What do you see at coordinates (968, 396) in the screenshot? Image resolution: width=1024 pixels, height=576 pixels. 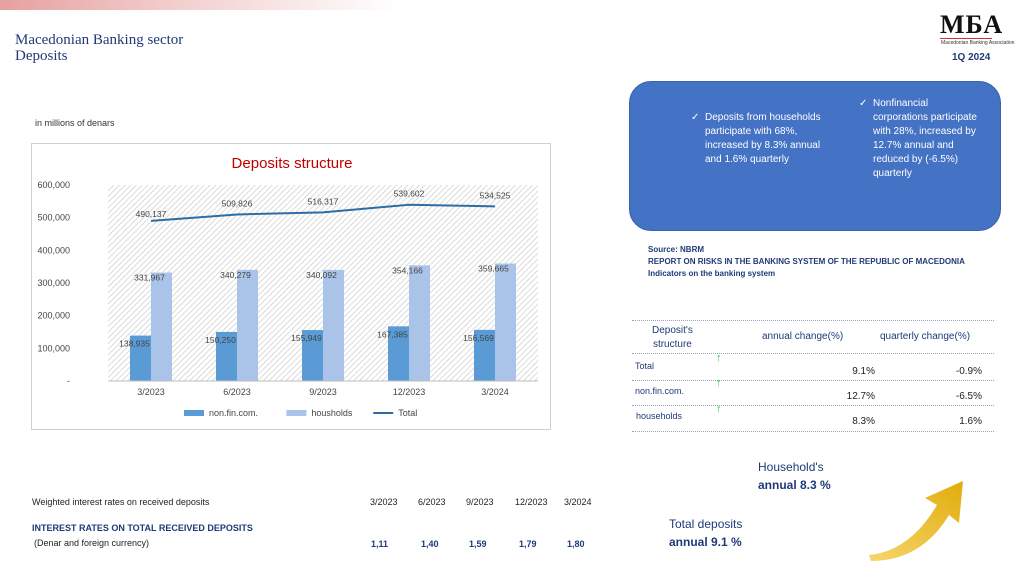 I see `row-nonfin-quarterly: -6.5%` at bounding box center [968, 396].